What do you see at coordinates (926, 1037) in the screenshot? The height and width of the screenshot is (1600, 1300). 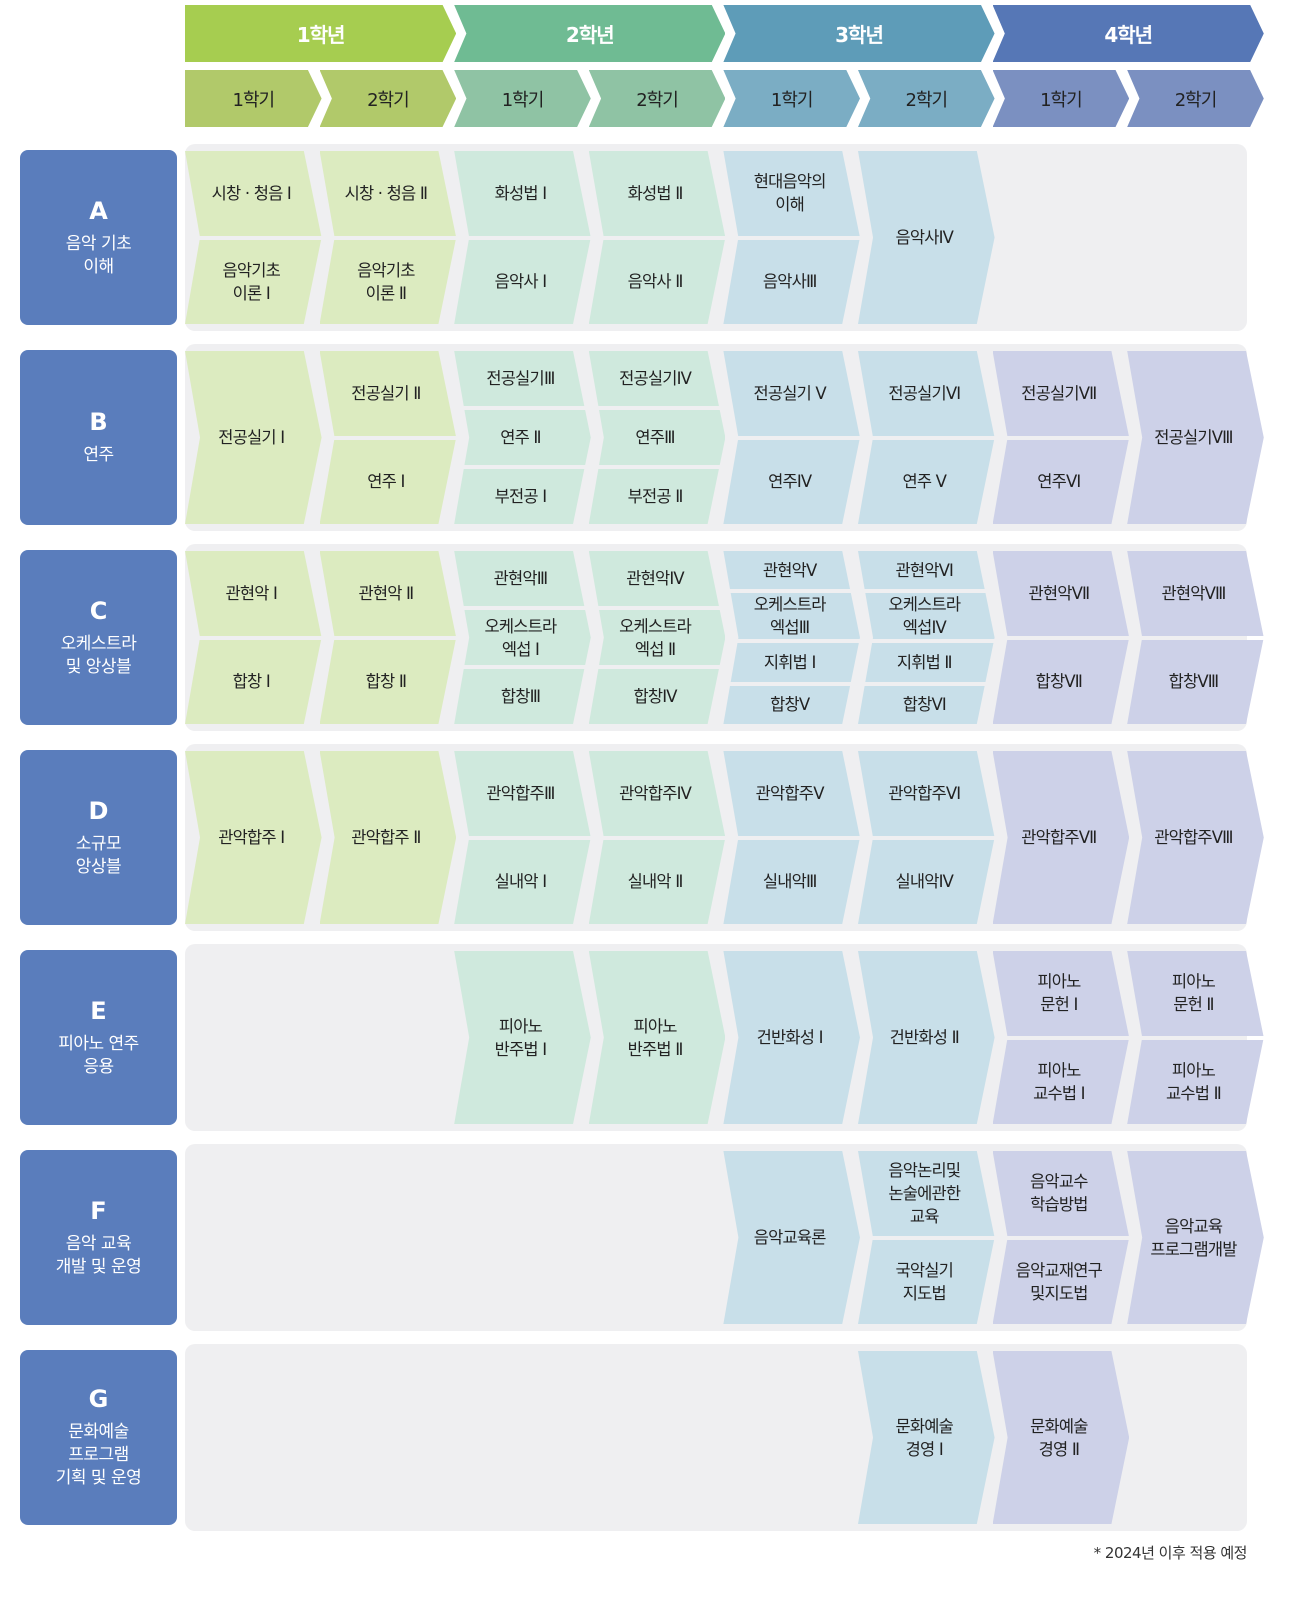 I see `course-column: 건반화성 Ⅱ` at bounding box center [926, 1037].